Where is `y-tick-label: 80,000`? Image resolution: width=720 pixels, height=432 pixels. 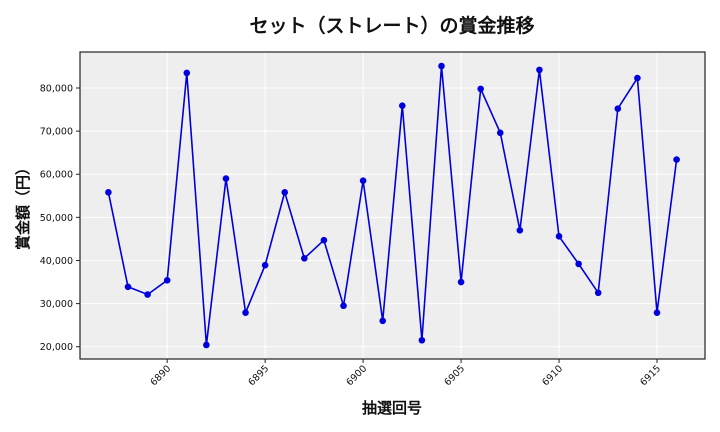
y-tick-label: 80,000 is located at coordinates (56, 89).